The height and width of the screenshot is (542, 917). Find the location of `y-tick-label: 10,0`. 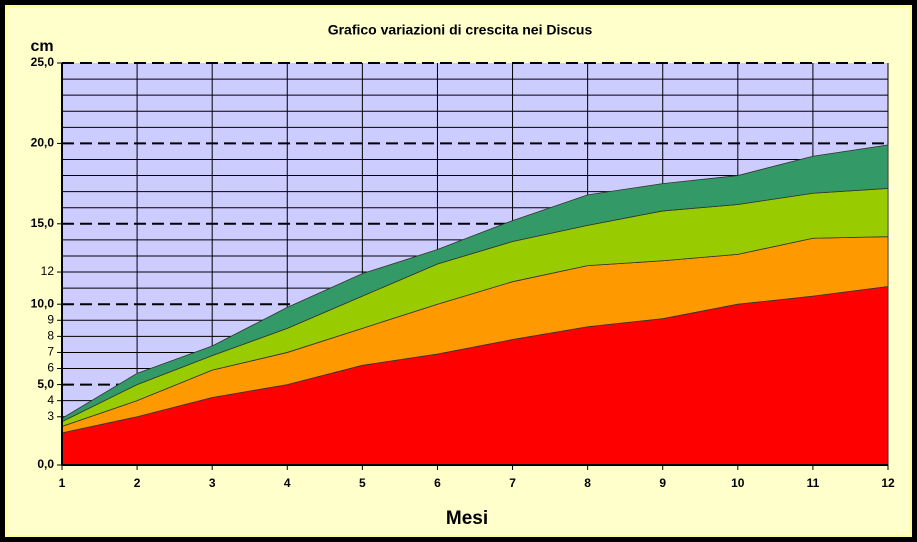

y-tick-label: 10,0 is located at coordinates (43, 303).